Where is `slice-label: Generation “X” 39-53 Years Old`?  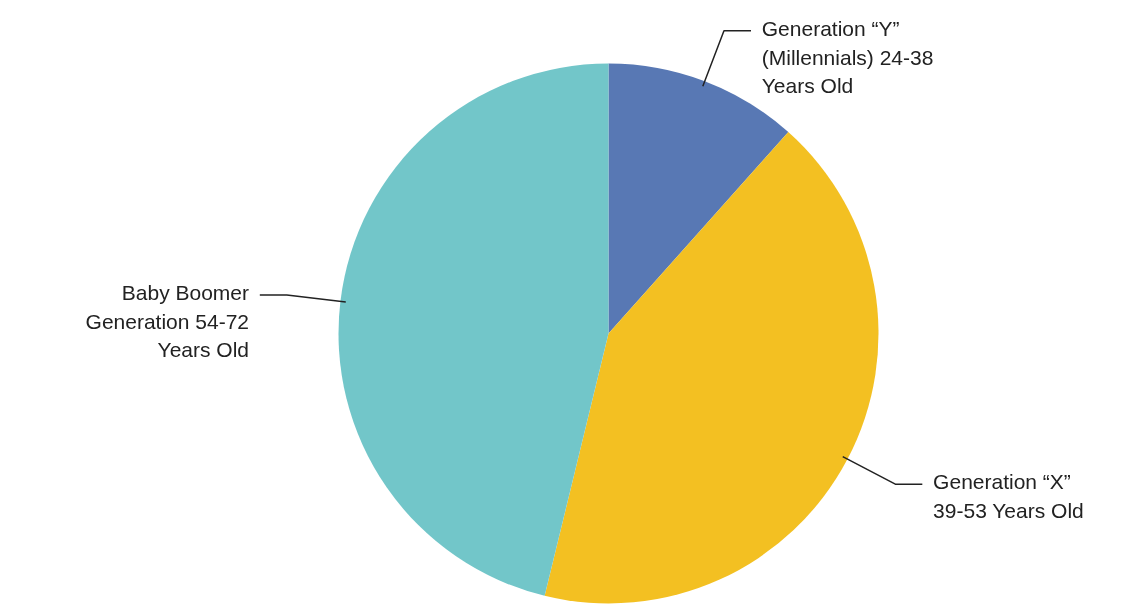 slice-label: Generation “X” 39-53 Years Old is located at coordinates (1008, 496).